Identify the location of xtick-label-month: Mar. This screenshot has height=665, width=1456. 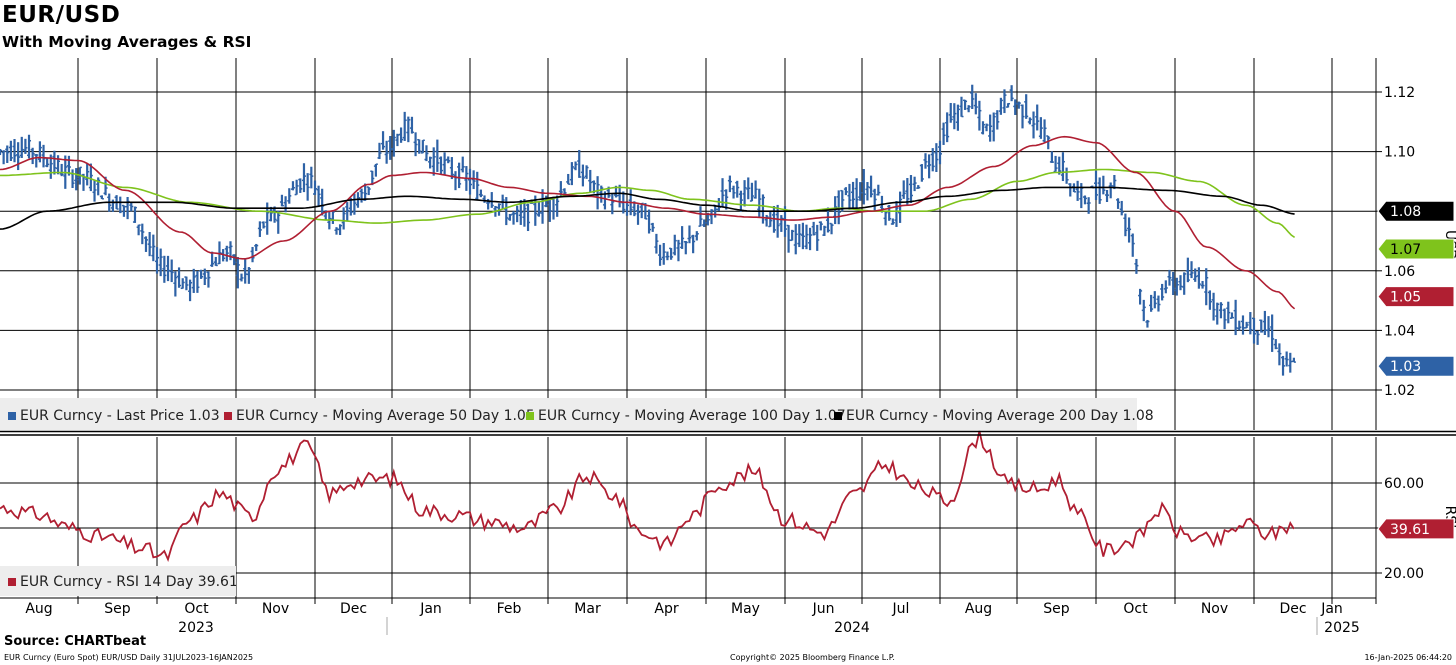
(587, 609).